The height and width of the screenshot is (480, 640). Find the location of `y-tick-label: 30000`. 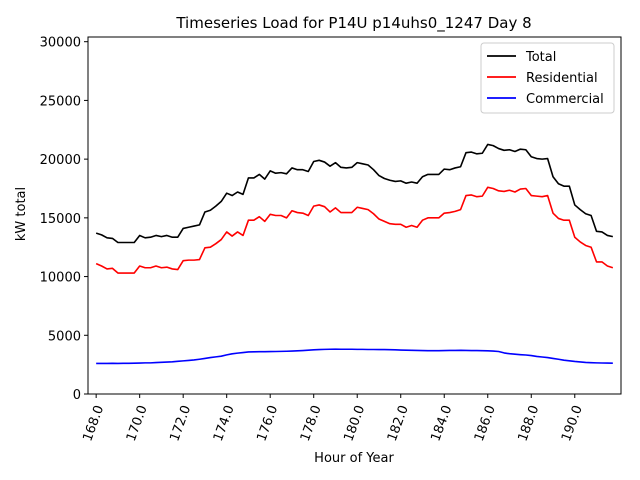

y-tick-label: 30000 is located at coordinates (60, 43).